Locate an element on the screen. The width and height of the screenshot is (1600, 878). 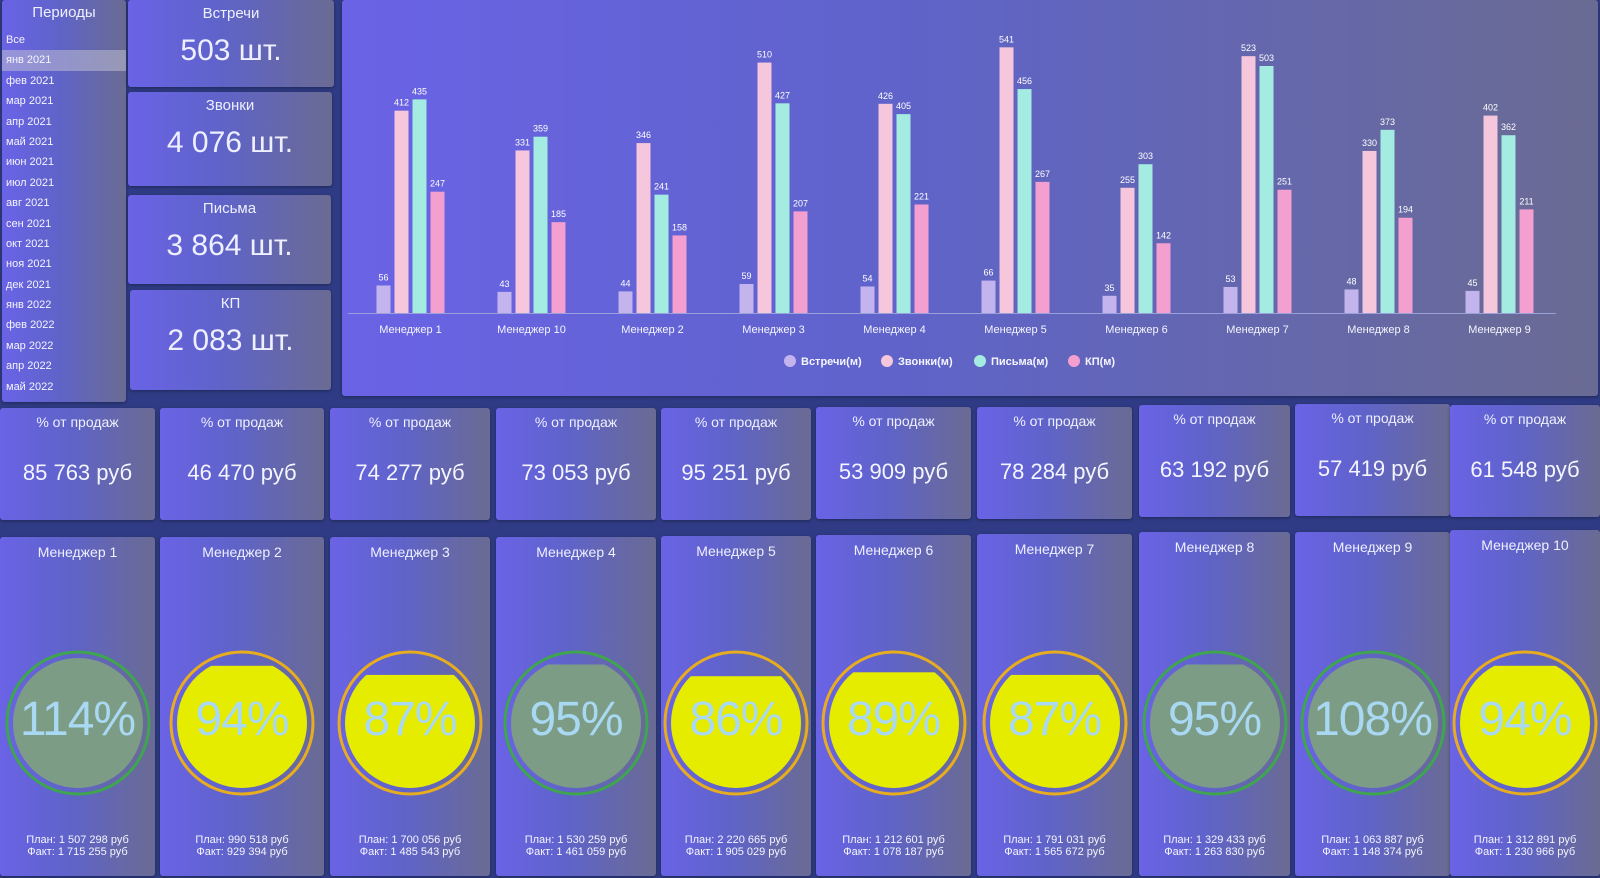
period-item: июн 2022 is located at coordinates (64, 399).